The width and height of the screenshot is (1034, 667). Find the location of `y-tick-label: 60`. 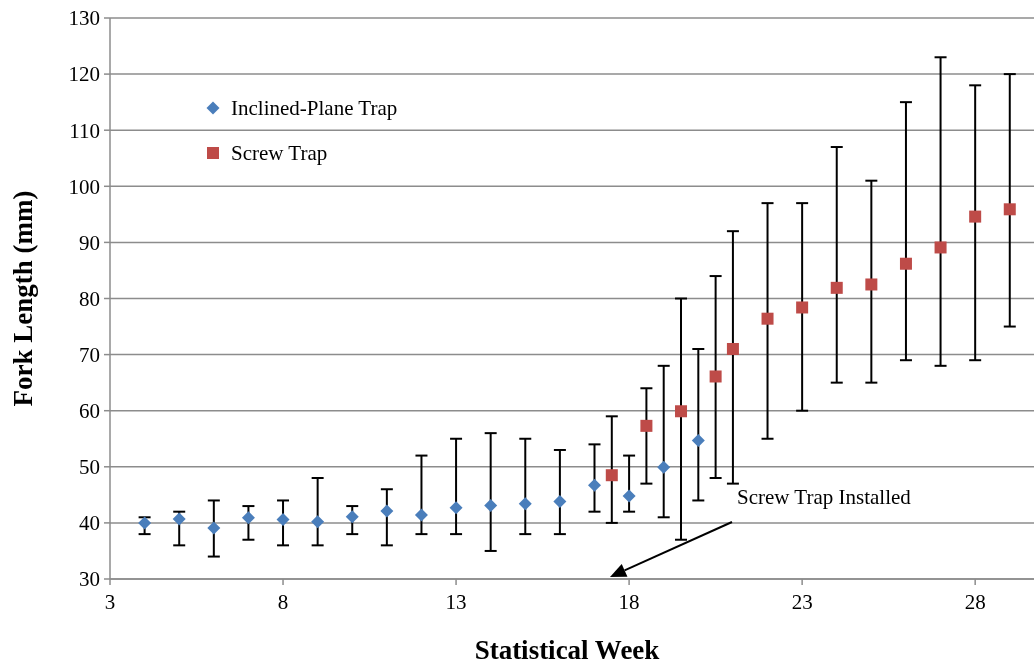

y-tick-label: 60 is located at coordinates (89, 411).